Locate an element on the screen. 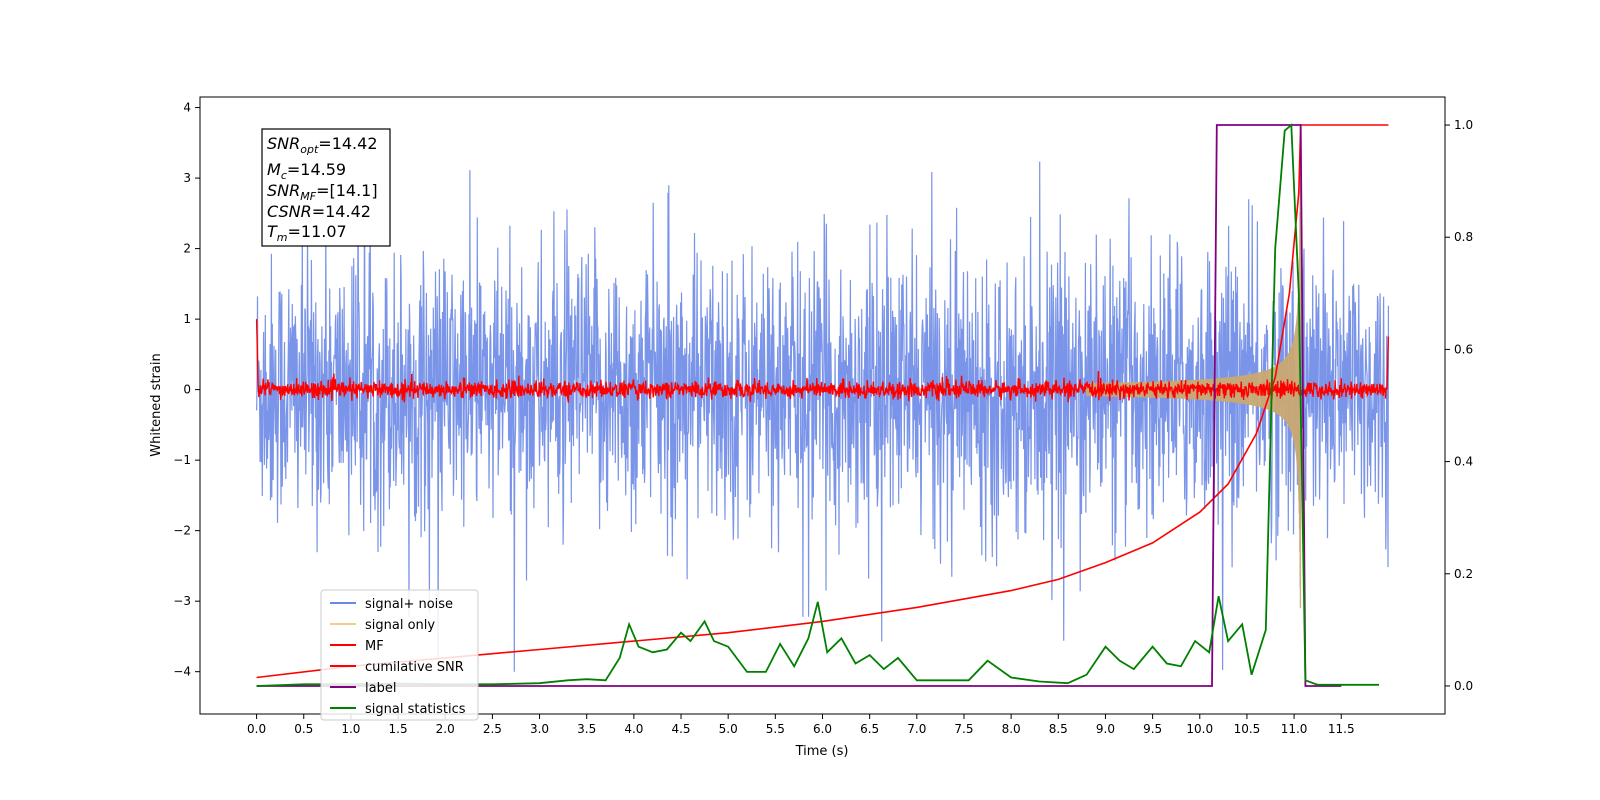 The image size is (1600, 800). y-tick-label: −4 is located at coordinates (182, 672).